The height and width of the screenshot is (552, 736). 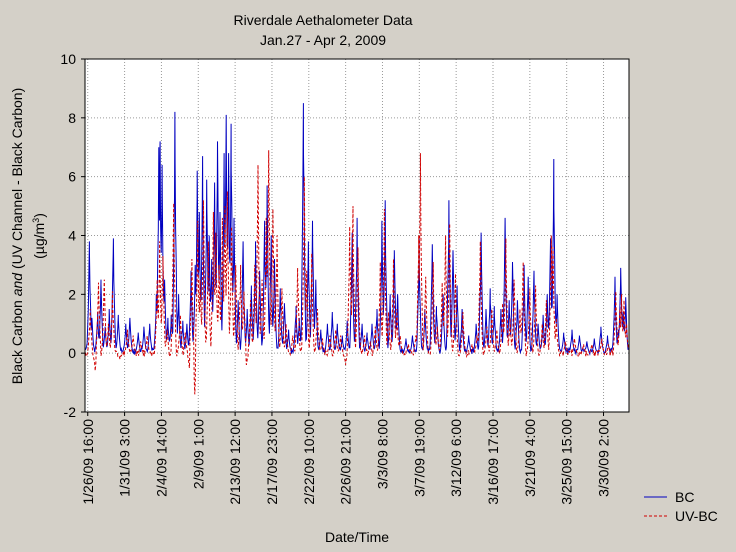 I want to click on y-tick-label: 4, so click(x=72, y=236).